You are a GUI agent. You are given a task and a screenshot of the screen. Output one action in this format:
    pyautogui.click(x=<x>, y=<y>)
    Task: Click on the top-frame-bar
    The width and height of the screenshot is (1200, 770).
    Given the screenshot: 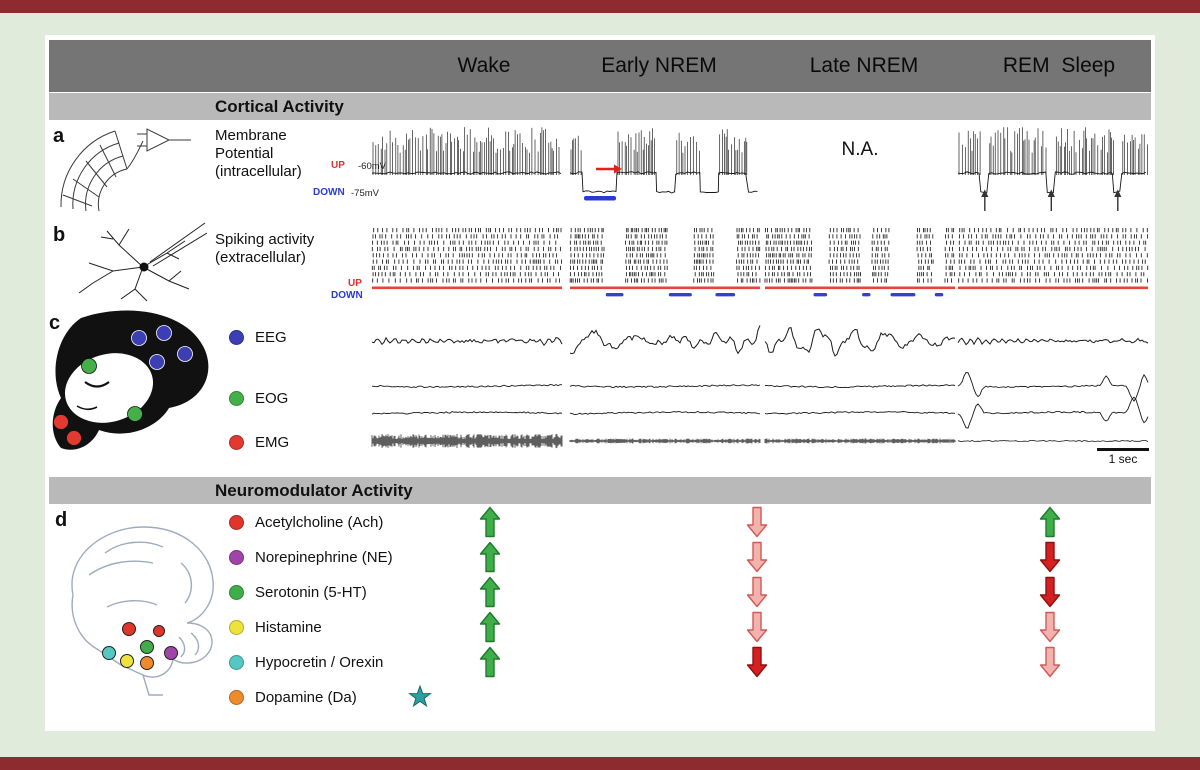 What is the action you would take?
    pyautogui.click(x=600, y=6)
    